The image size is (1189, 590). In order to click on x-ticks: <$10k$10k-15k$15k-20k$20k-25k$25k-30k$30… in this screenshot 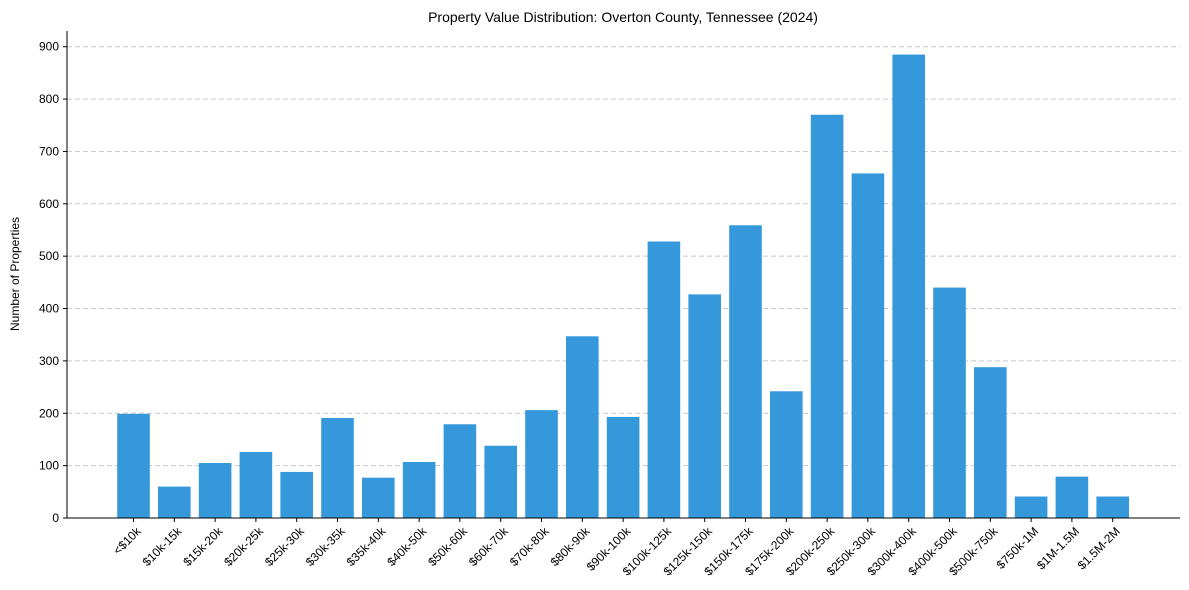, I will do `click(616, 548)`.